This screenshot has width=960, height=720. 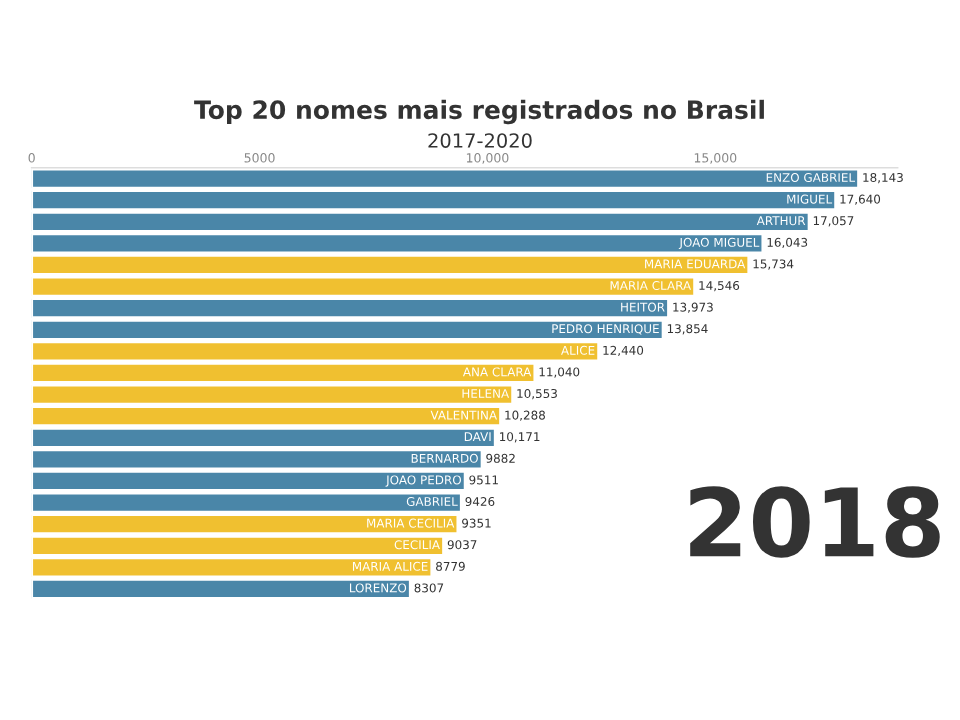 What do you see at coordinates (479, 112) in the screenshot?
I see `chart-title: Top 20 nomes mais registrados no Brasil` at bounding box center [479, 112].